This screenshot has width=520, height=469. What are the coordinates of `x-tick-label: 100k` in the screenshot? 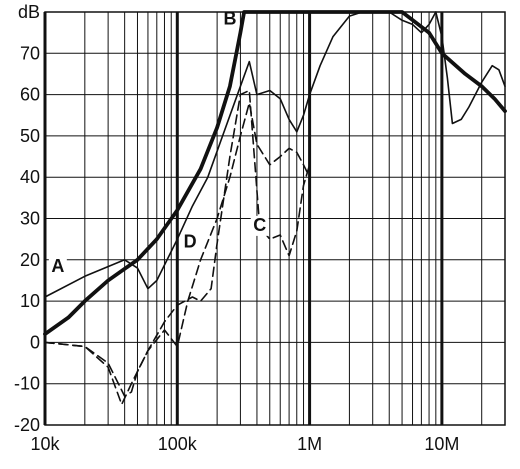 It's located at (178, 444).